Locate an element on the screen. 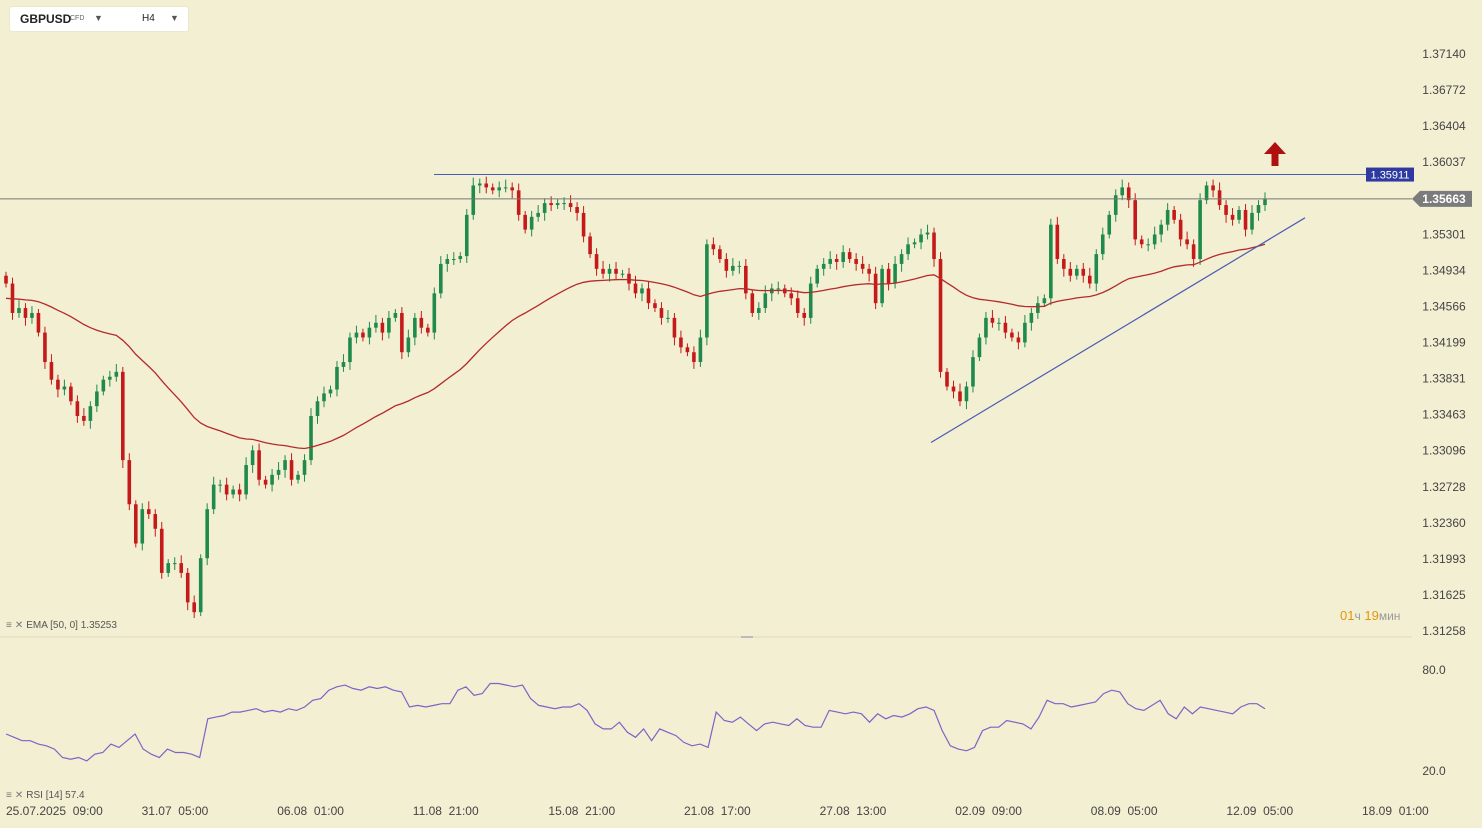  price-tick-label: 1.32360 is located at coordinates (1444, 523).